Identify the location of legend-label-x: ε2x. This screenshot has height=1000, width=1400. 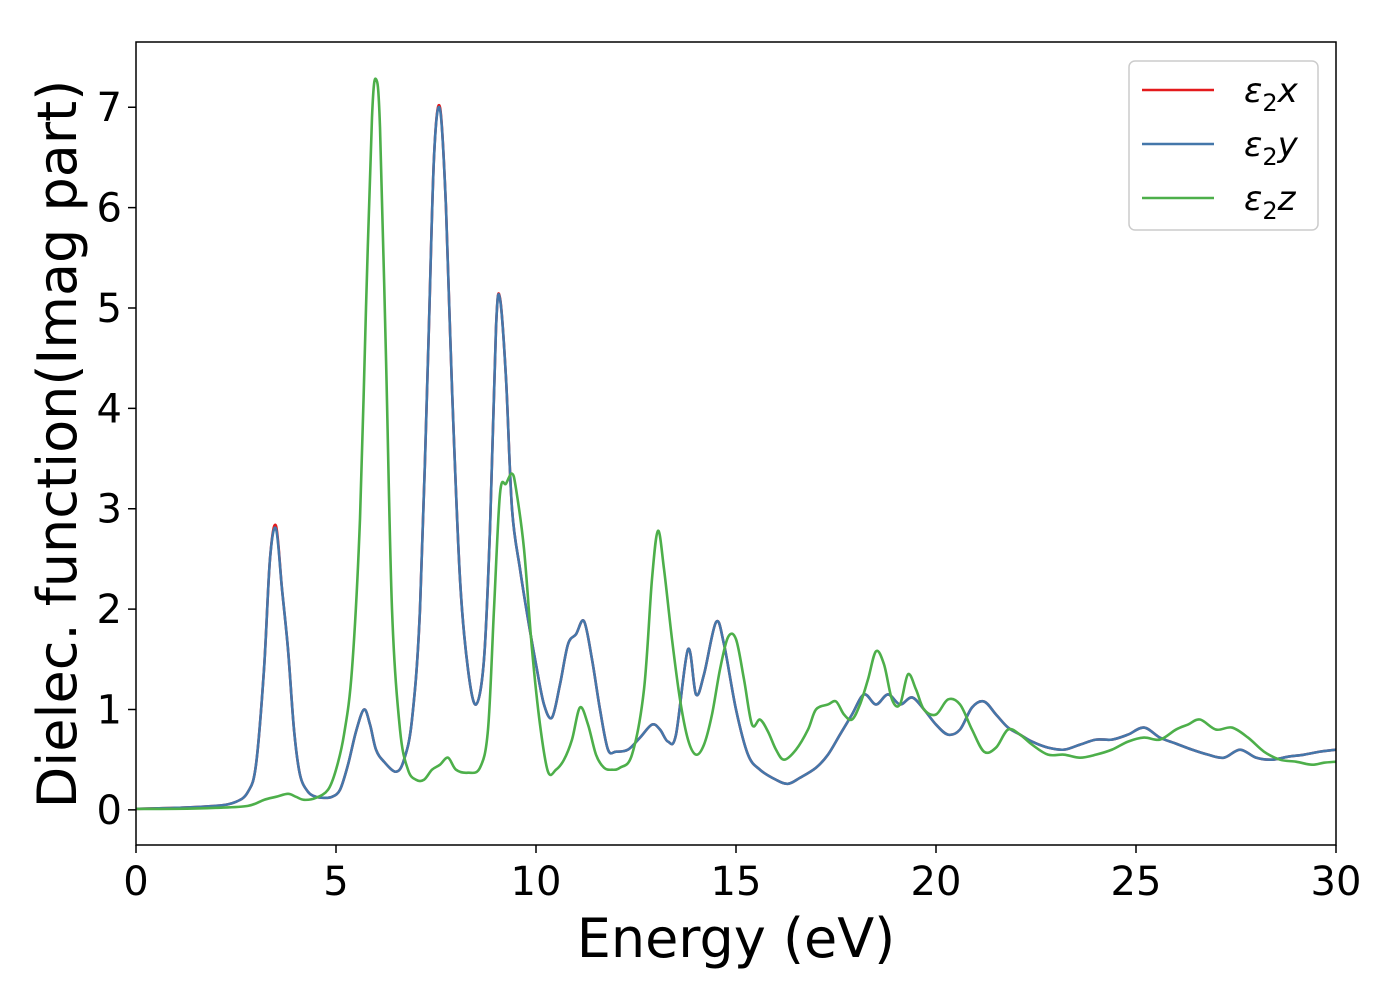
(1271, 94).